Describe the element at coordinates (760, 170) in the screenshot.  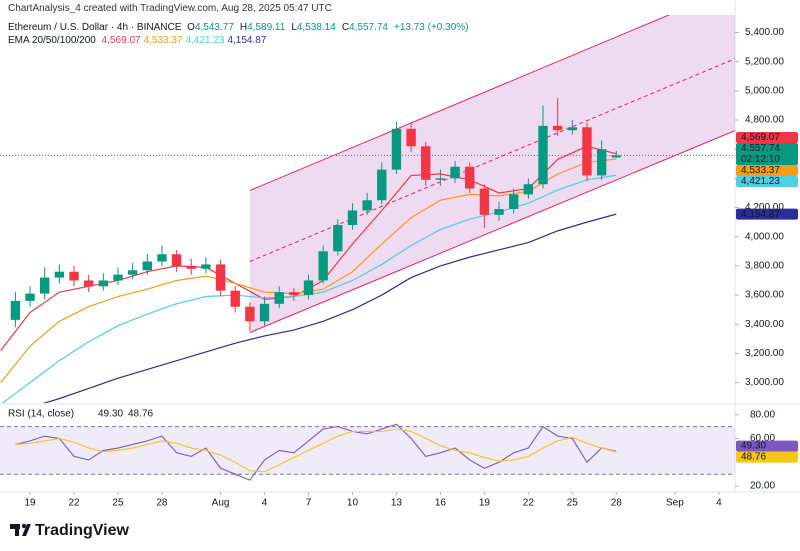
I see `price-badge-label: 4,533.37` at that location.